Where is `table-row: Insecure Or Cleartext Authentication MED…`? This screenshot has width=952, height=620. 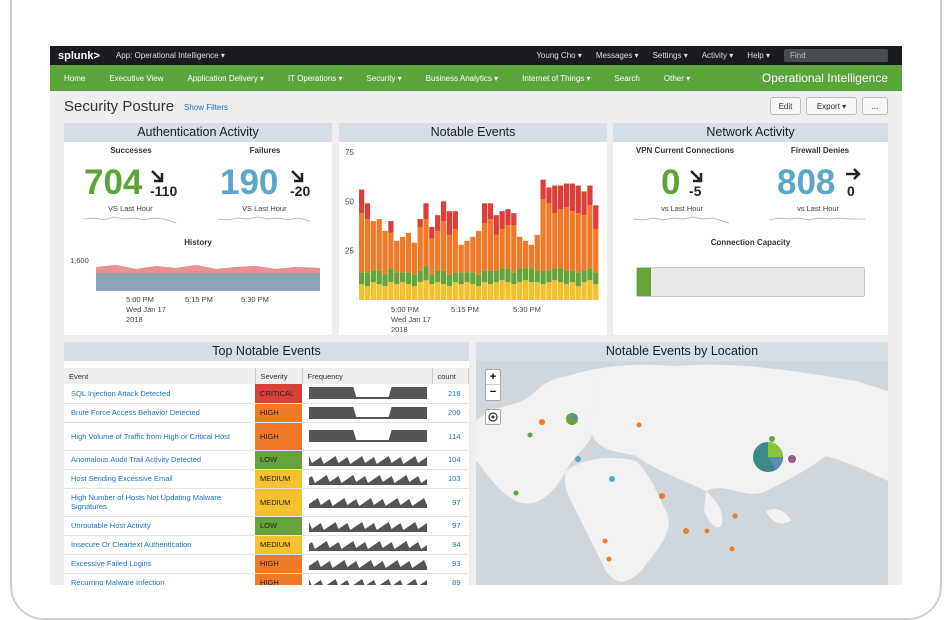
table-row: Insecure Or Cleartext Authentication MED… is located at coordinates (266, 545).